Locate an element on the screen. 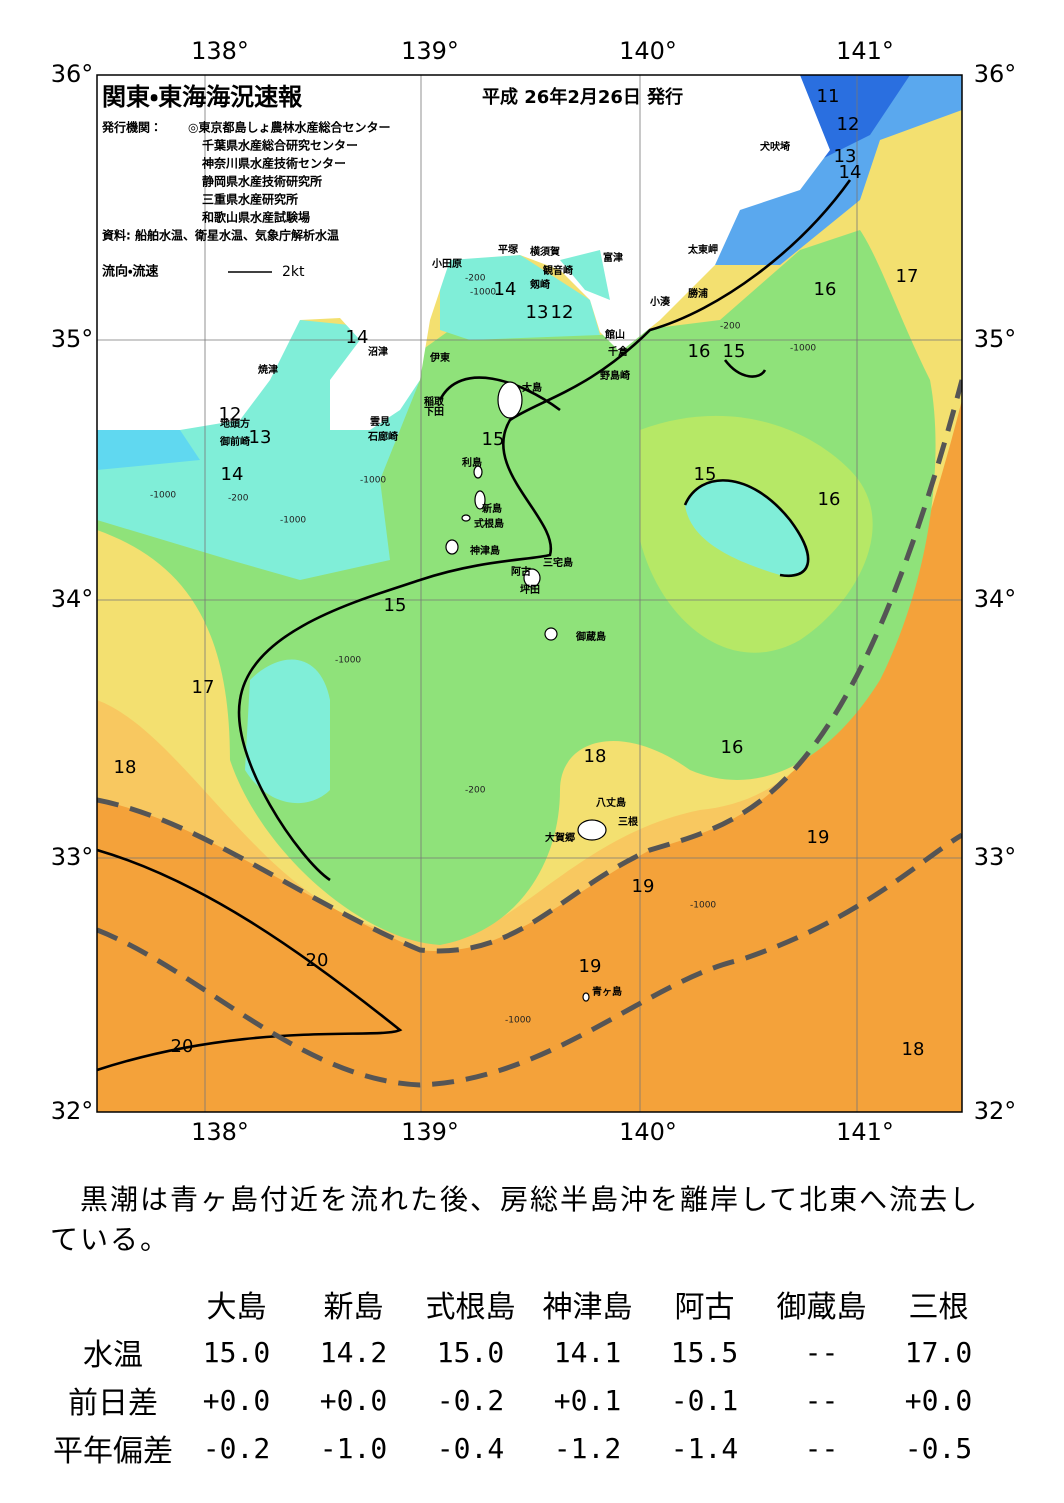 This screenshot has width=1064, height=1503. column-header: 神津島 is located at coordinates (587, 1307).